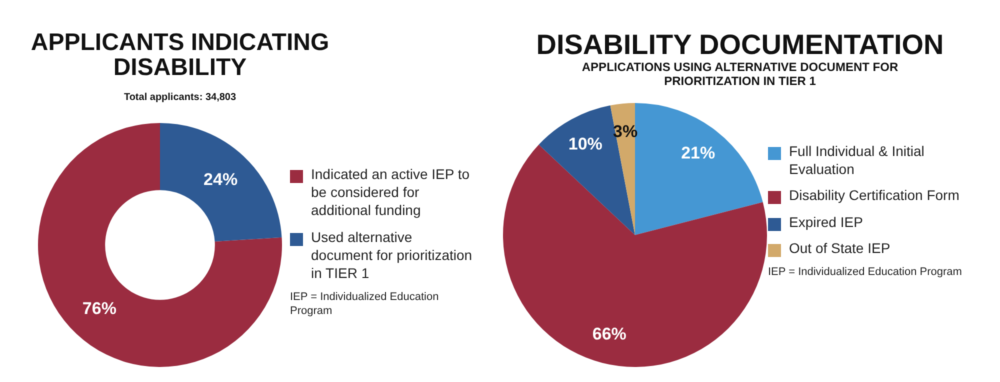 The height and width of the screenshot is (382, 1000). What do you see at coordinates (857, 160) in the screenshot?
I see `legend-label: Full Individual & Initial Evaluation` at bounding box center [857, 160].